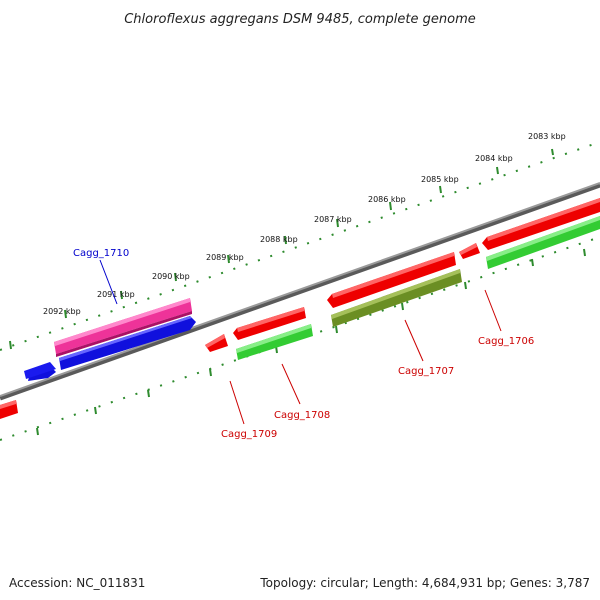 Image resolution: width=600 pixels, height=600 pixels. What do you see at coordinates (494, 158) in the screenshot?
I see `ruler-label-2084: 2084 kbp` at bounding box center [494, 158].